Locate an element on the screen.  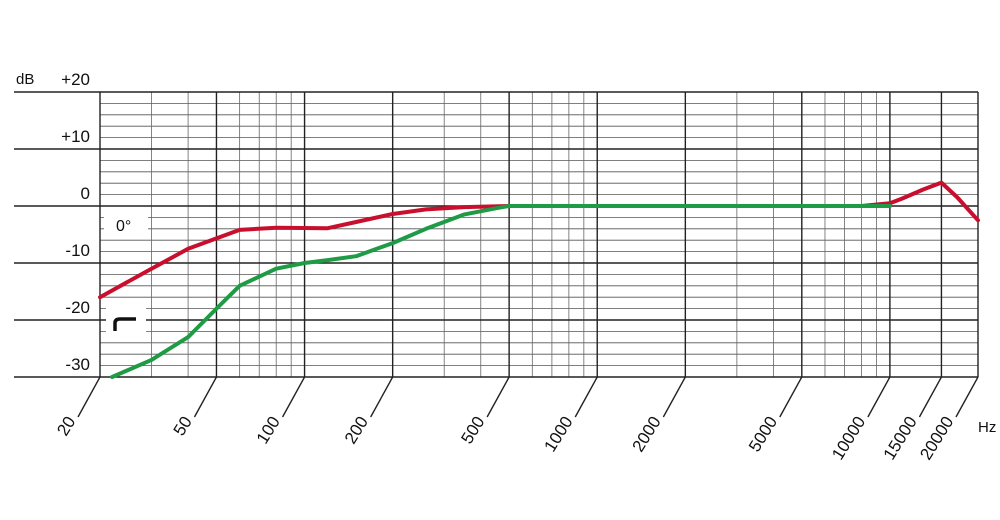
y-tick-label: 0 is located at coordinates (85, 193).